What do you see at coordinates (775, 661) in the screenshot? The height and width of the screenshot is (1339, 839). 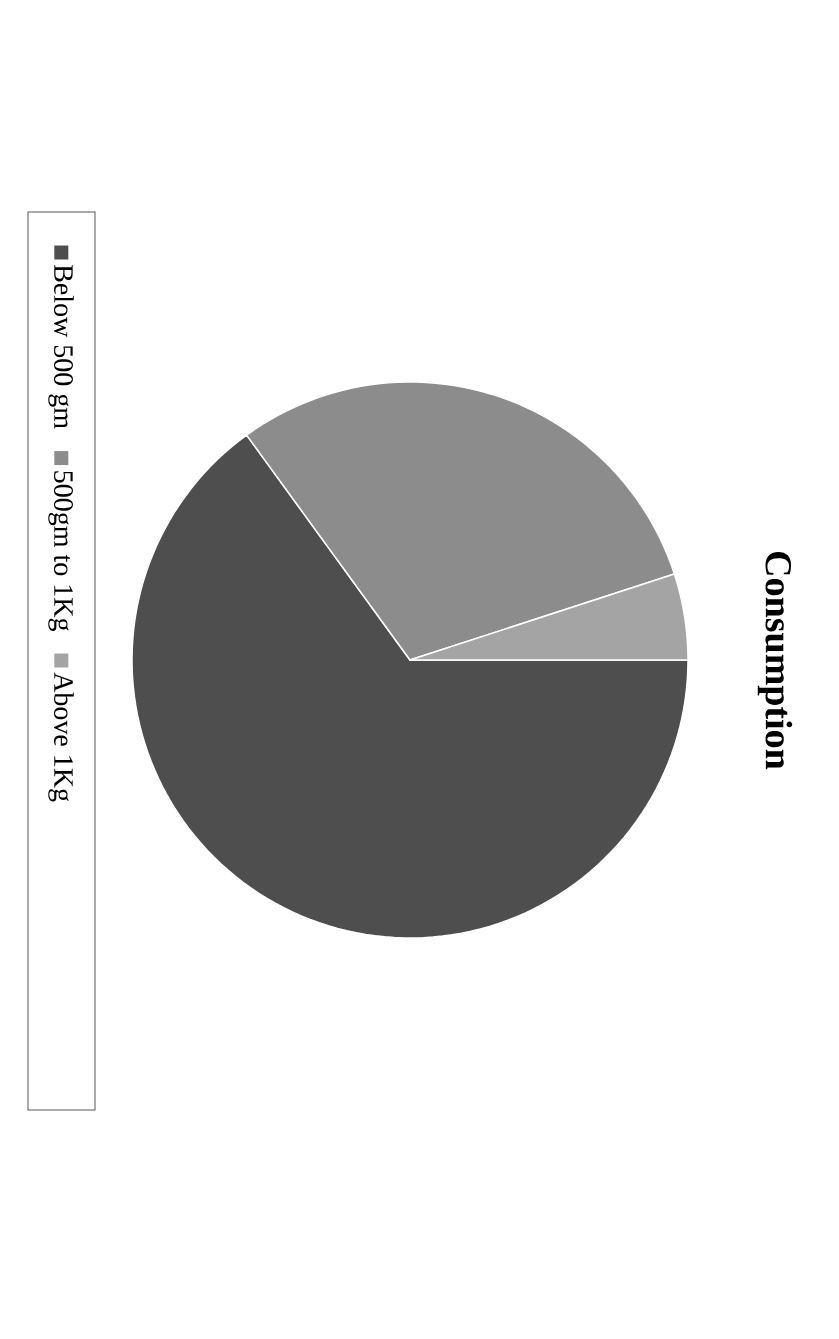 I see `text: Consumption` at bounding box center [775, 661].